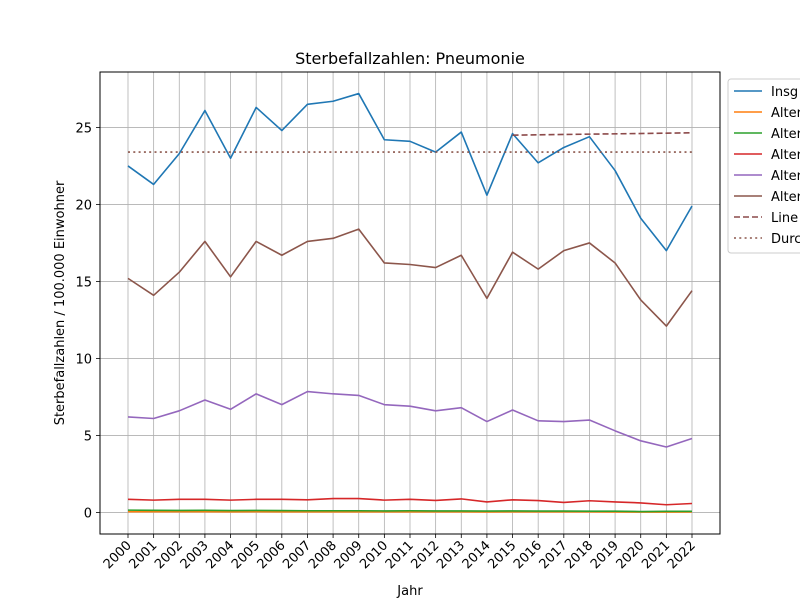 This screenshot has width=800, height=600. What do you see at coordinates (87, 321) in the screenshot?
I see `y-axis-ticks: 0 5 10 15 20 25` at bounding box center [87, 321].